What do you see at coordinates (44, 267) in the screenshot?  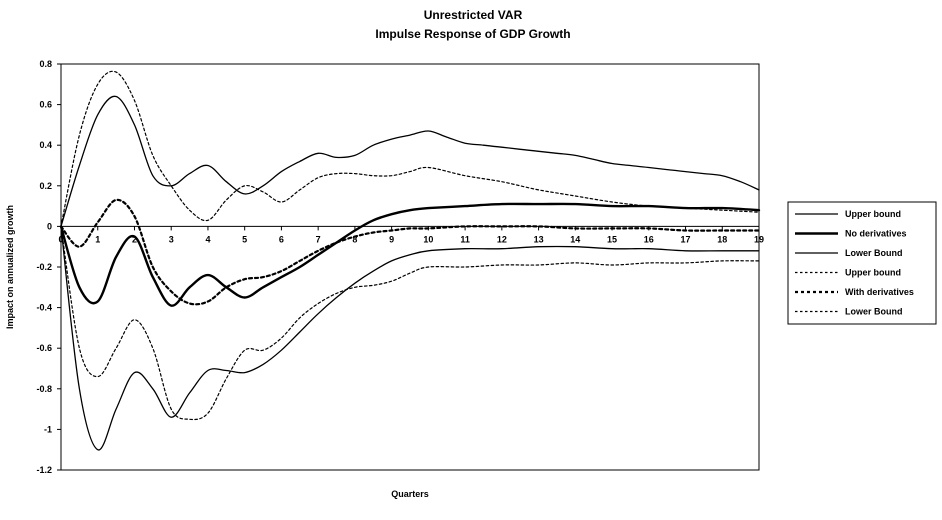 I see `y-tick-label: -0.2` at bounding box center [44, 267].